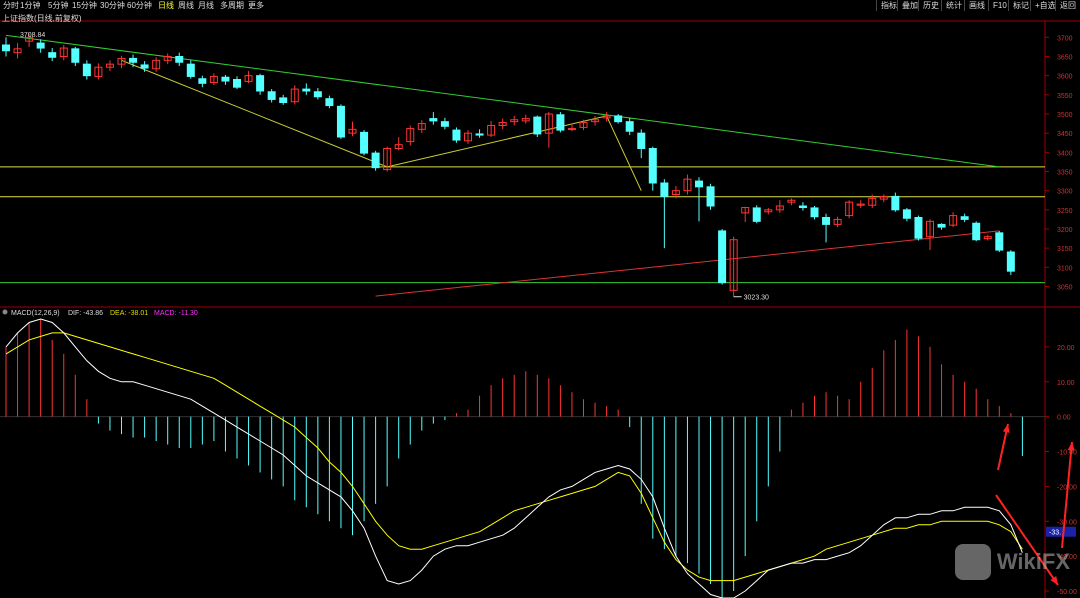 The height and width of the screenshot is (598, 1080). I want to click on timeframe-tab-8: 月线, so click(206, 5).